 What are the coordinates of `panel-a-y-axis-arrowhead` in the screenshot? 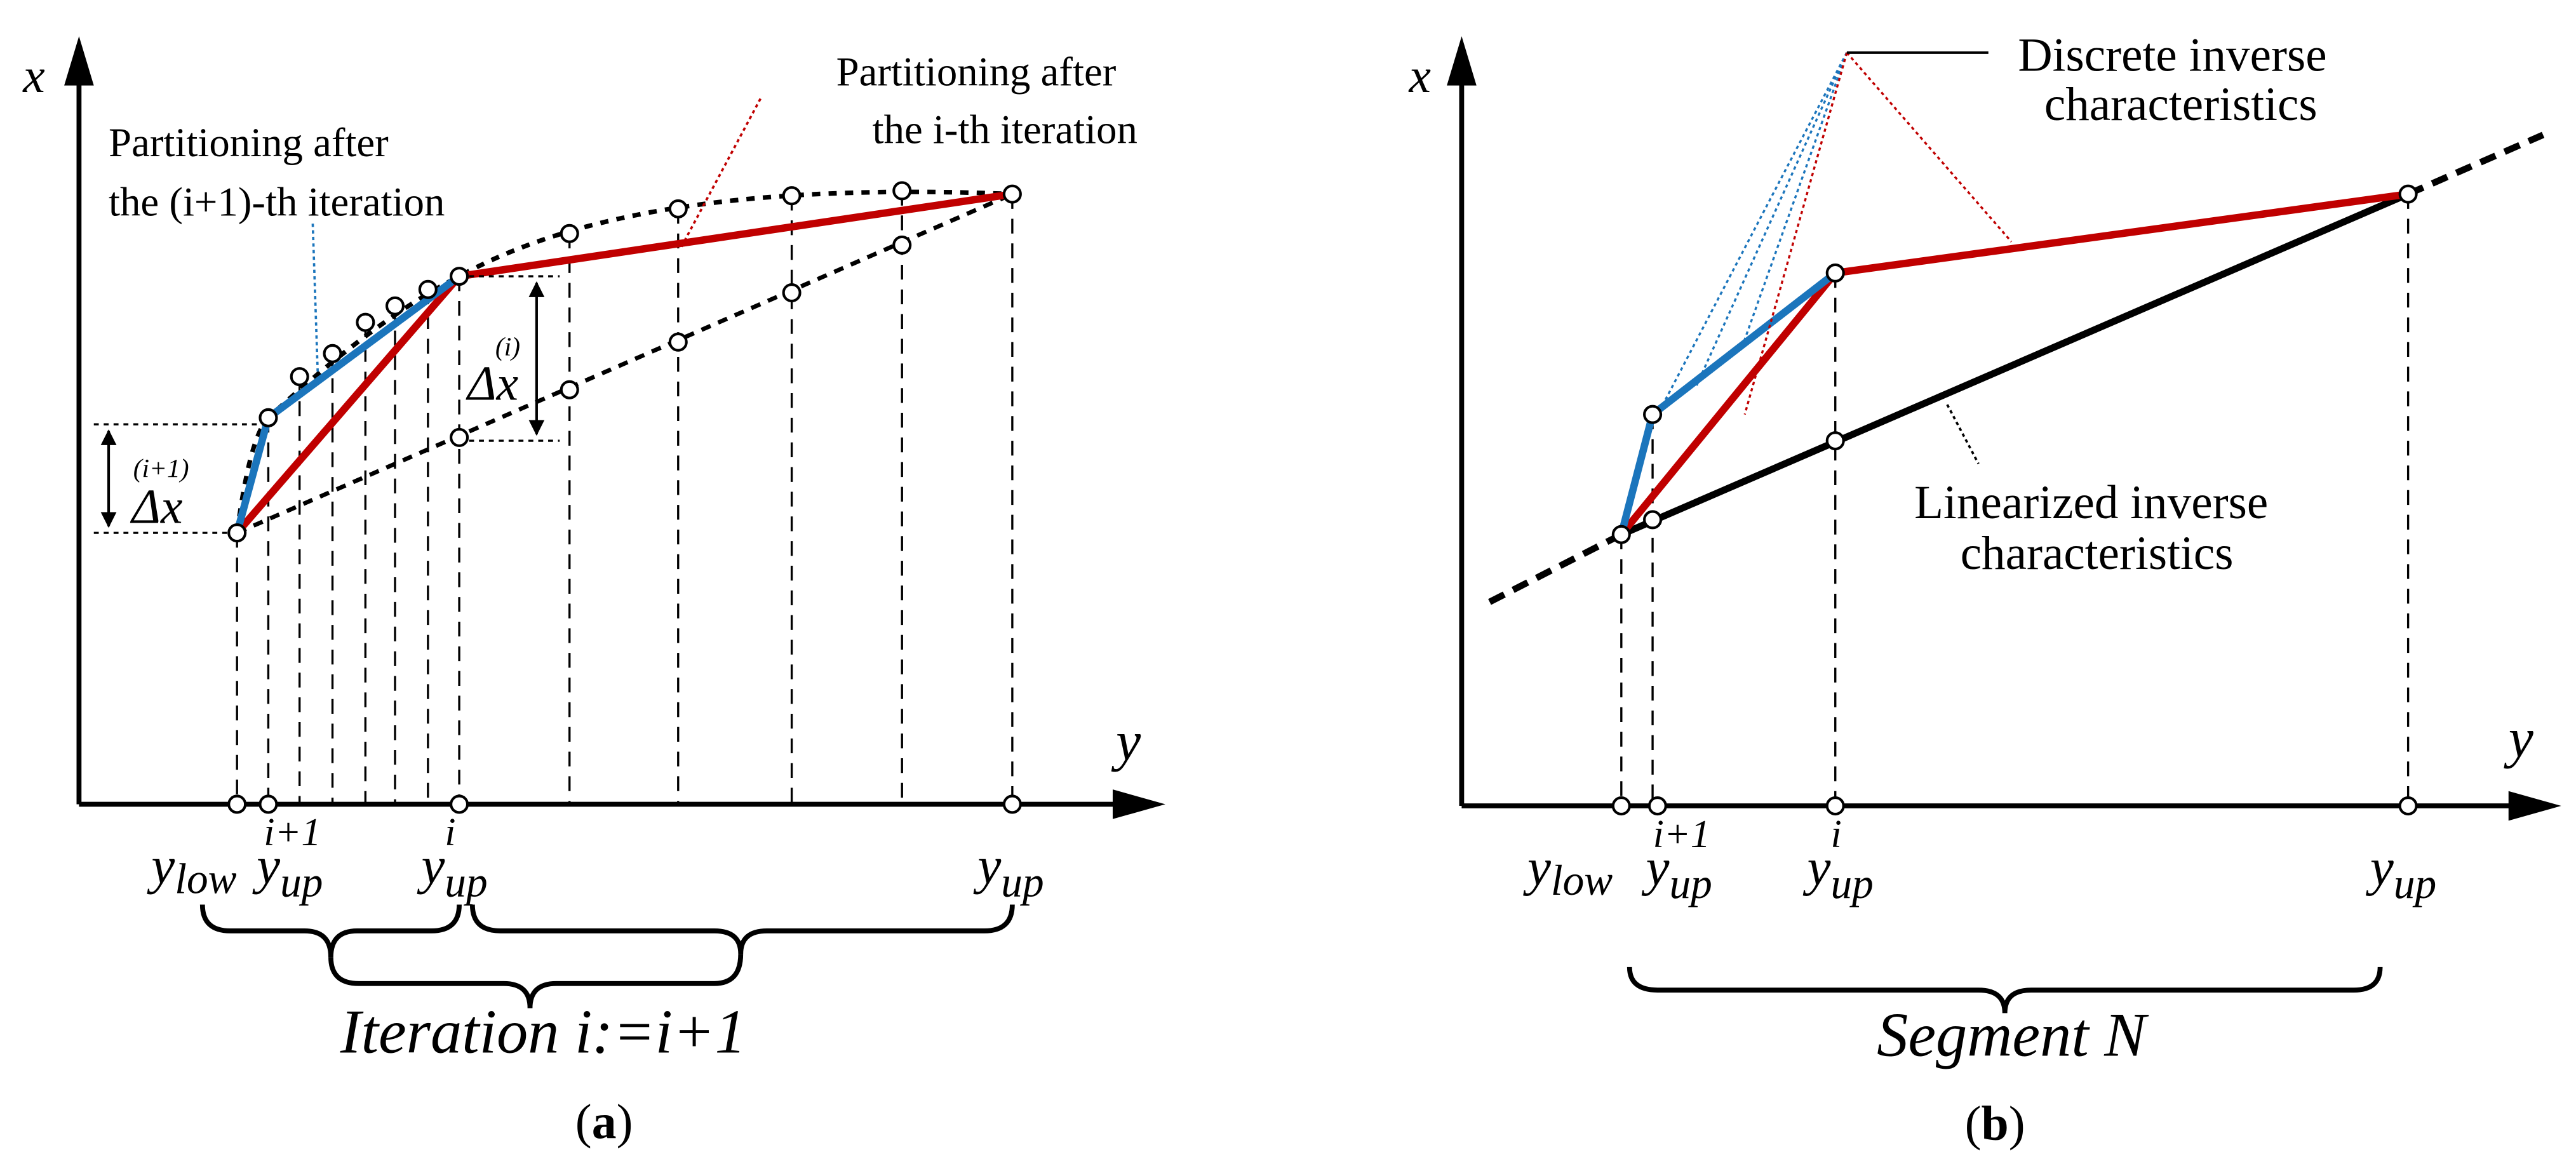 It's located at (79, 61).